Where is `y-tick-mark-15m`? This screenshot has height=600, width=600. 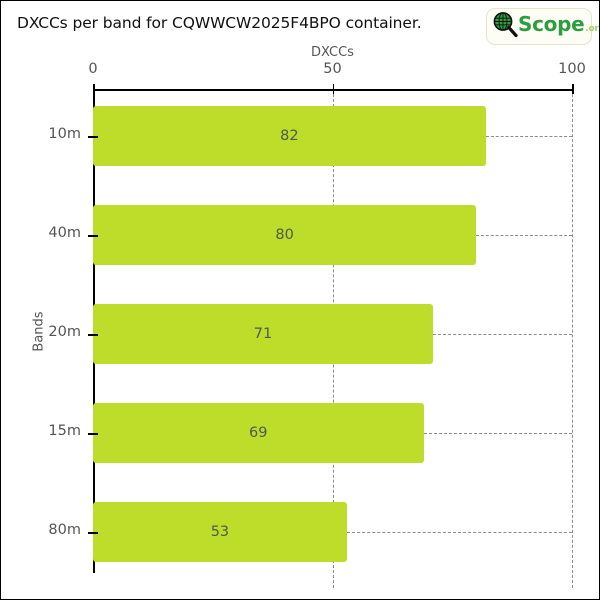
y-tick-mark-15m is located at coordinates (93, 434).